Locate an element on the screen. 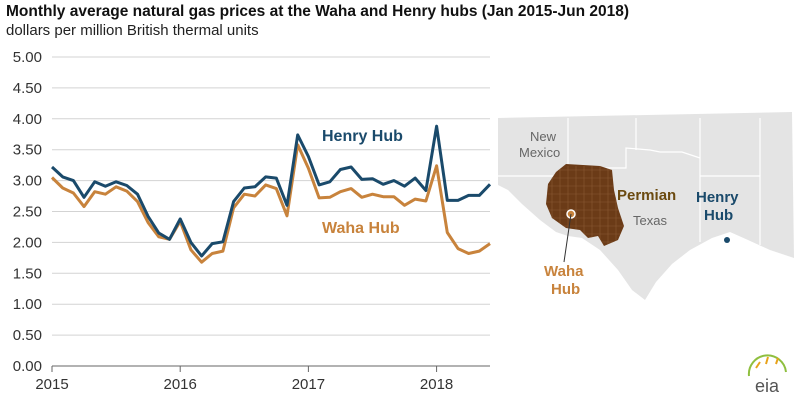 This screenshot has height=400, width=800. logo-rays is located at coordinates (767, 362).